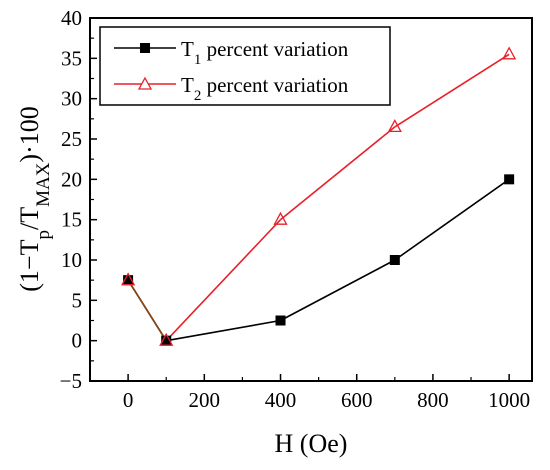 The image size is (550, 470). What do you see at coordinates (77, 300) in the screenshot?
I see `y-tick-label: 5` at bounding box center [77, 300].